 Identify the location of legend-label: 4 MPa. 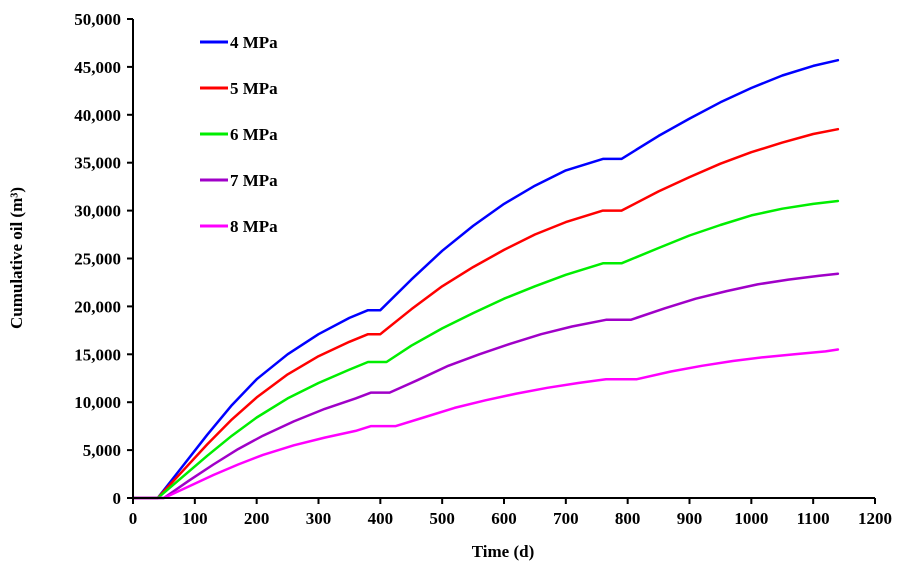
(254, 42).